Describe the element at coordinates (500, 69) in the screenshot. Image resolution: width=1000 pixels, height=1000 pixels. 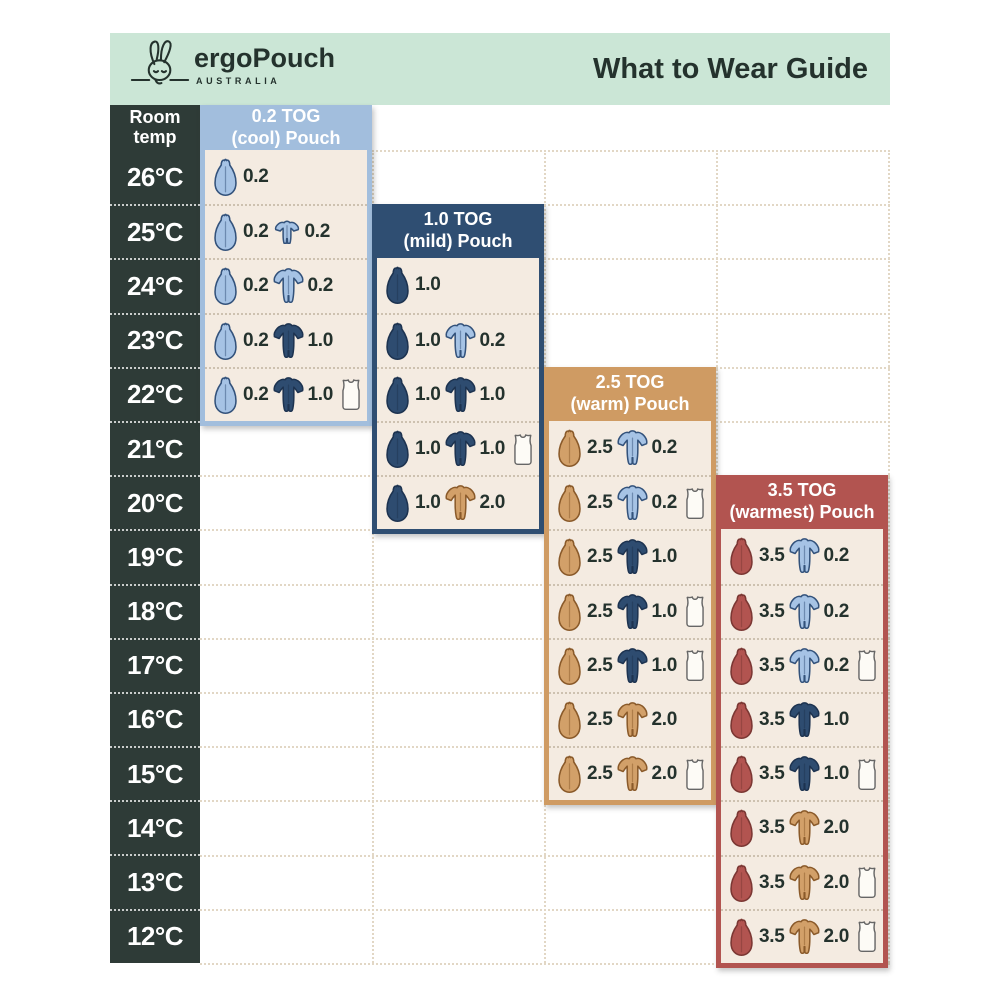
I see `header-bar: ergoPouch AUSTRALIA What to Wear Guide` at that location.